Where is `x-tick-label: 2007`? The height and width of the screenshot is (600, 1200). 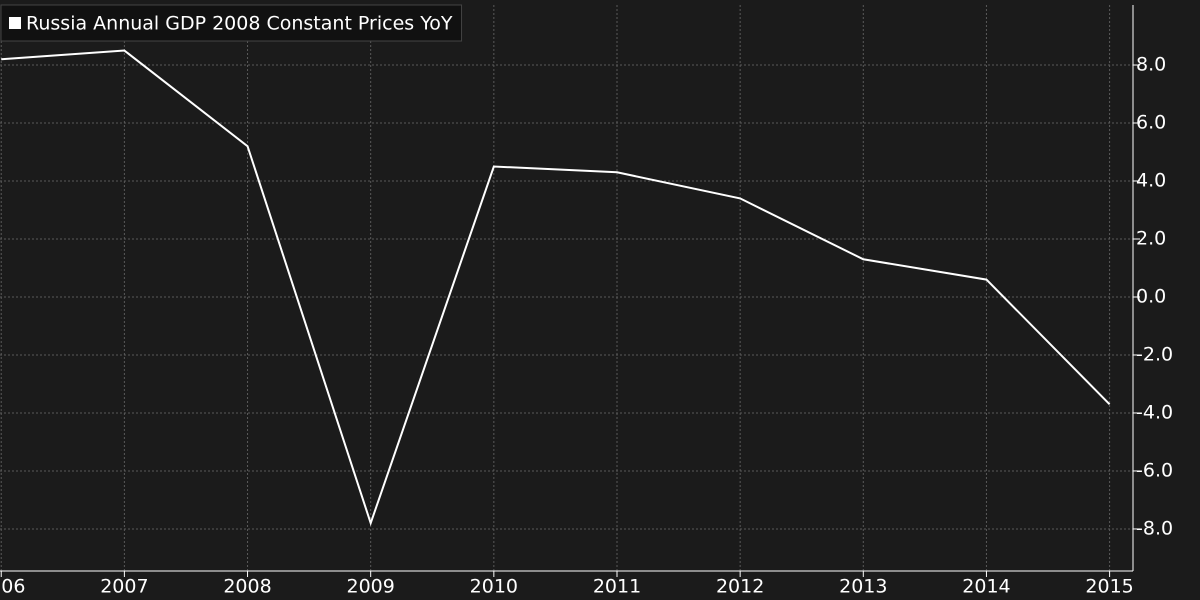
x-tick-label: 2007 is located at coordinates (124, 587).